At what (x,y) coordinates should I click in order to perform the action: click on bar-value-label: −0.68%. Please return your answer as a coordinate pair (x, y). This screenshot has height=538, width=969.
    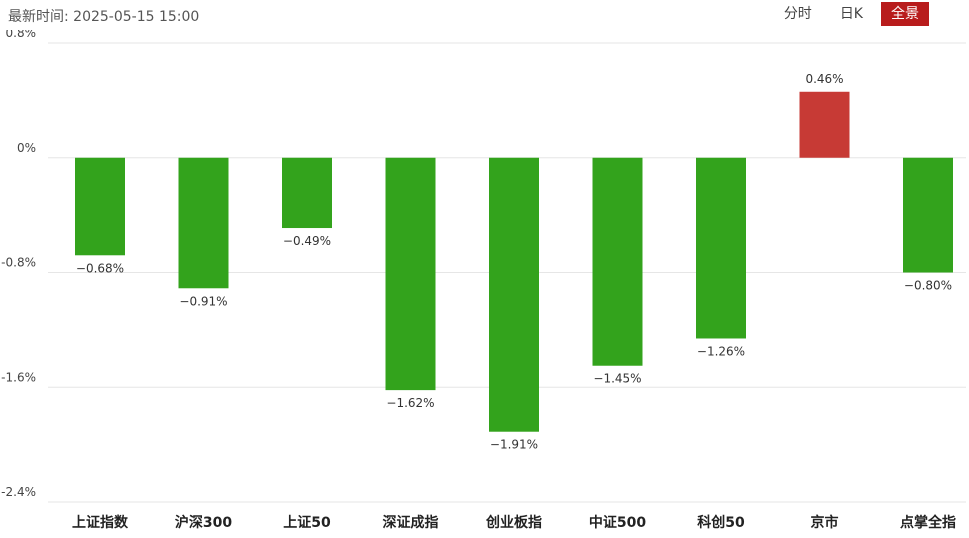
    Looking at the image, I should click on (100, 268).